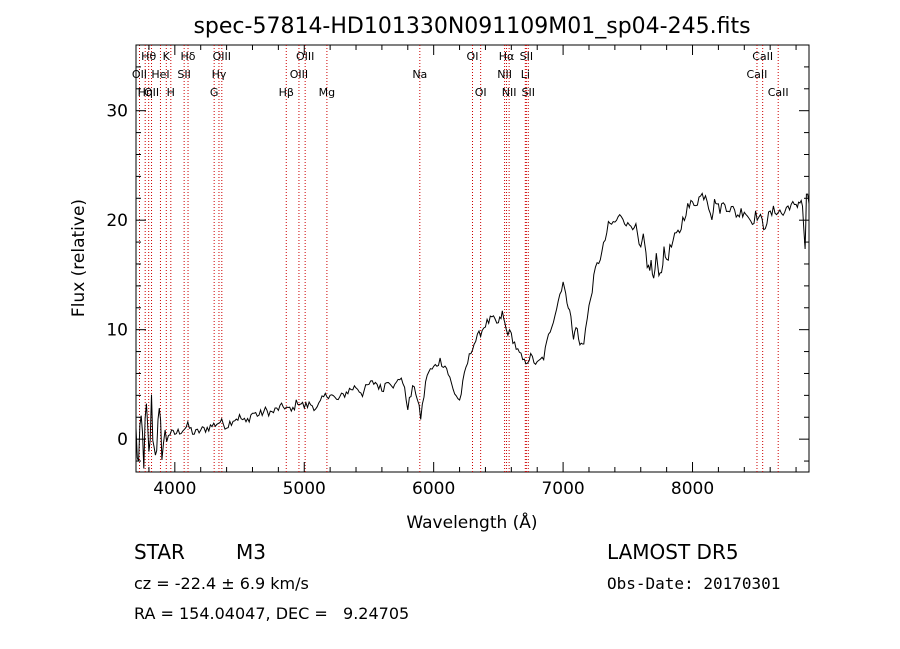 This screenshot has height=649, width=900. I want to click on line-marker-label-23: SII, so click(526, 56).